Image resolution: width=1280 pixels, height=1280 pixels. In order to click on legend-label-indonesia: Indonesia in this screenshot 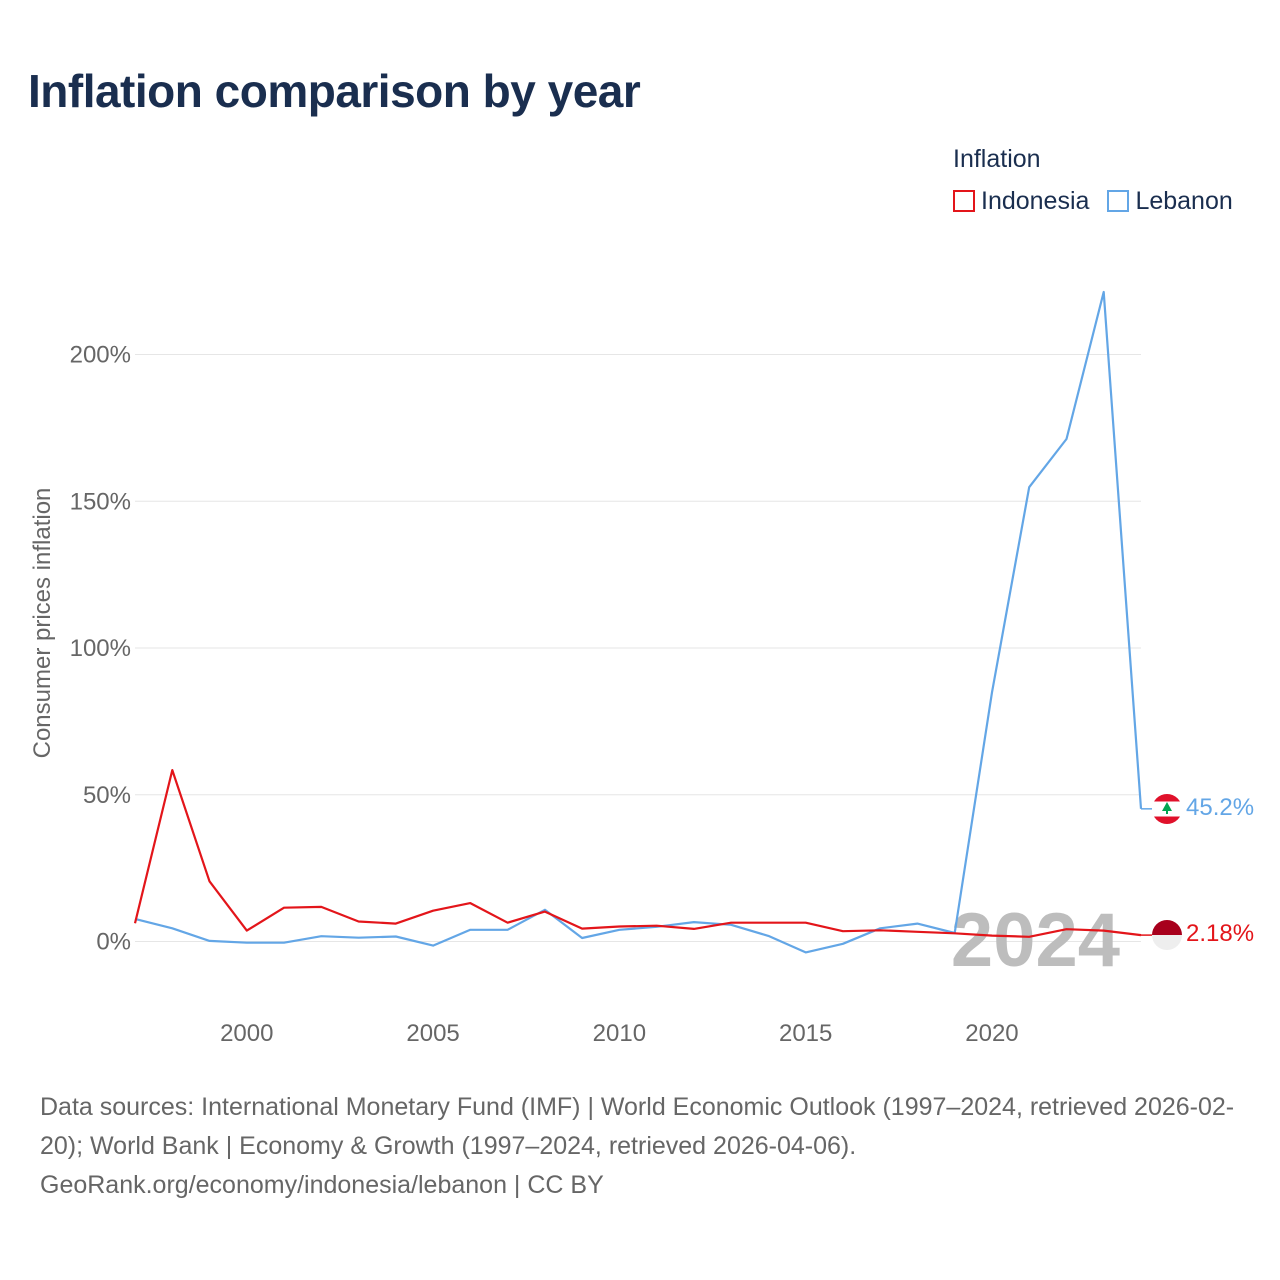, I will do `click(1035, 201)`.